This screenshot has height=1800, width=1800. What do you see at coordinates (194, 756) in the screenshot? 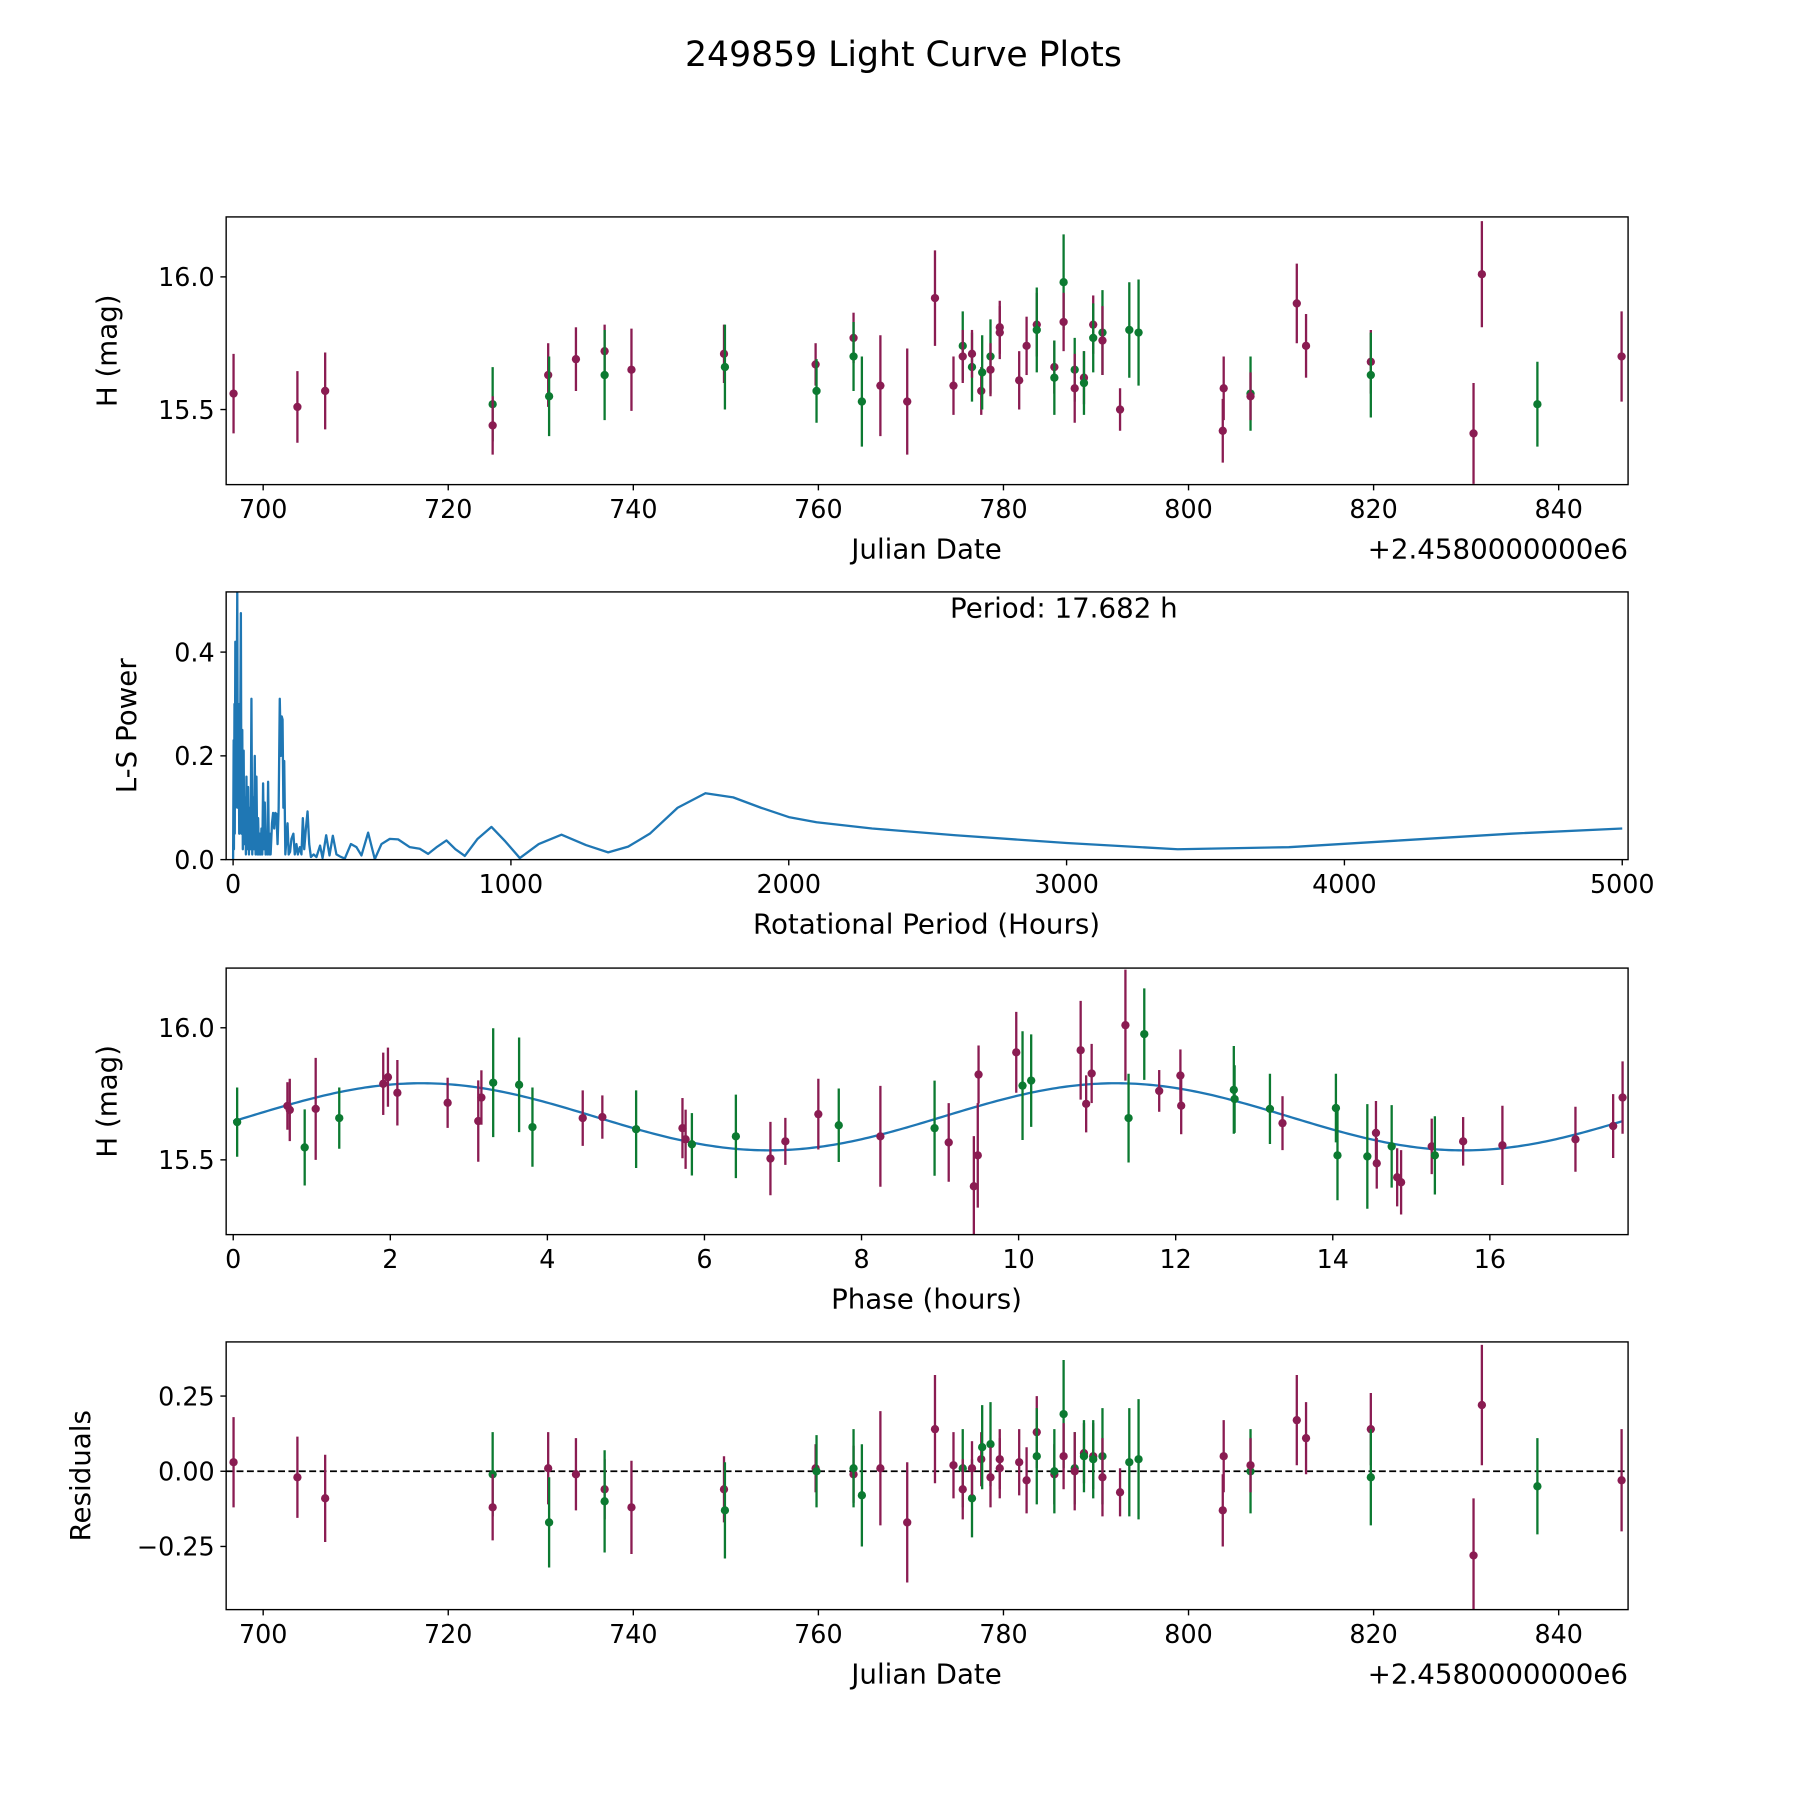
I see `y-tick-label: 0.2` at bounding box center [194, 756].